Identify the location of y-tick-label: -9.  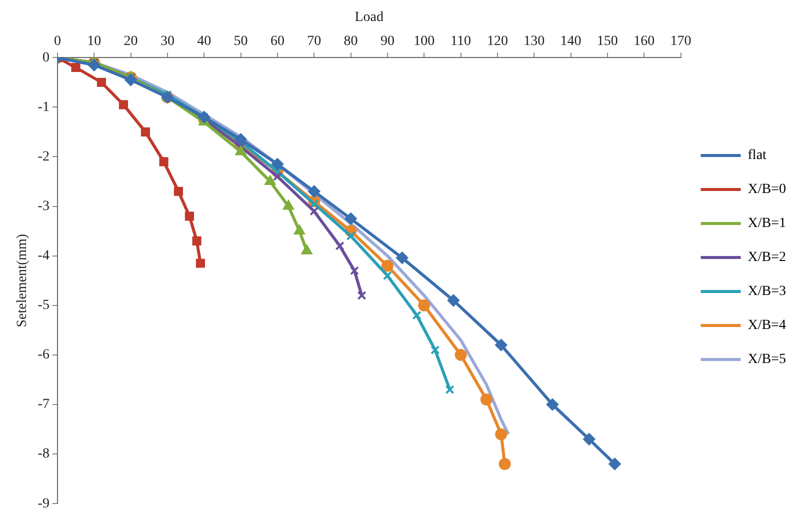
(44, 504).